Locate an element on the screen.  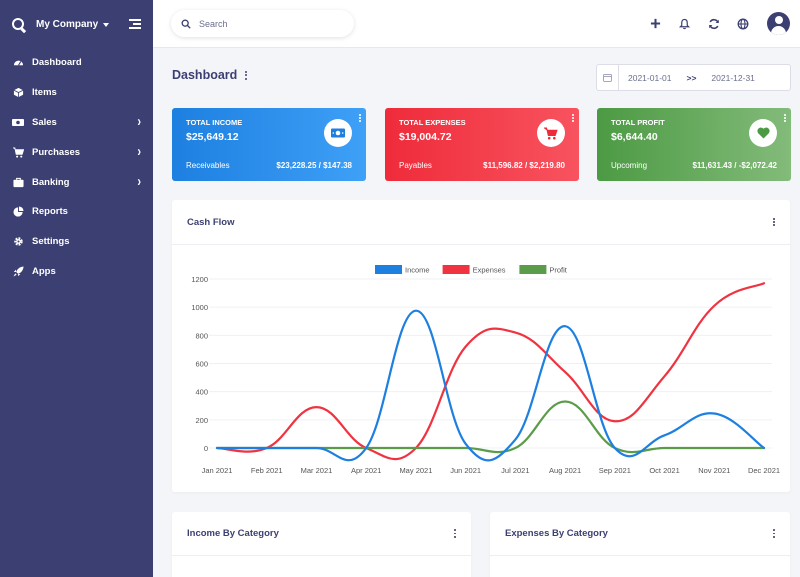
y-tick-label: 1000 is located at coordinates (199, 307).